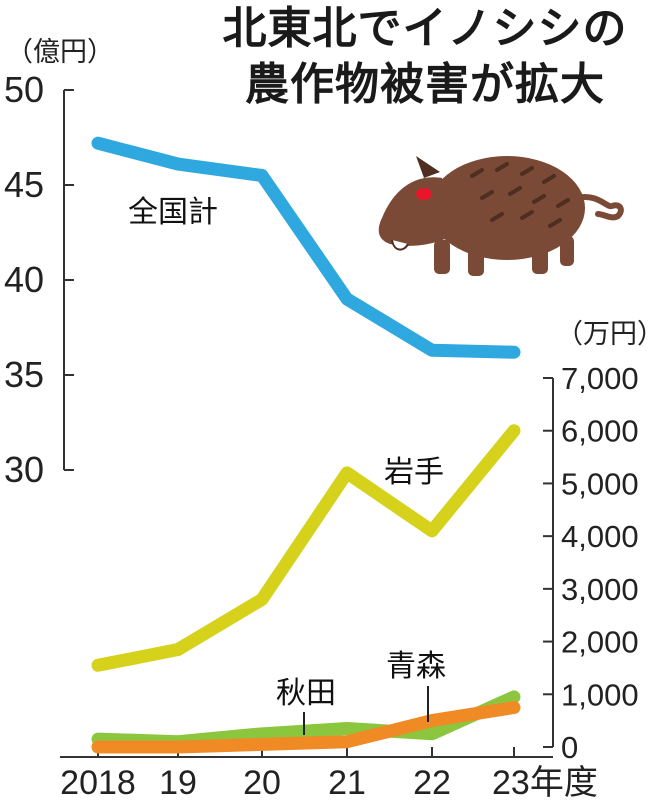 The height and width of the screenshot is (806, 659). I want to click on boar-illustration, so click(501, 216).